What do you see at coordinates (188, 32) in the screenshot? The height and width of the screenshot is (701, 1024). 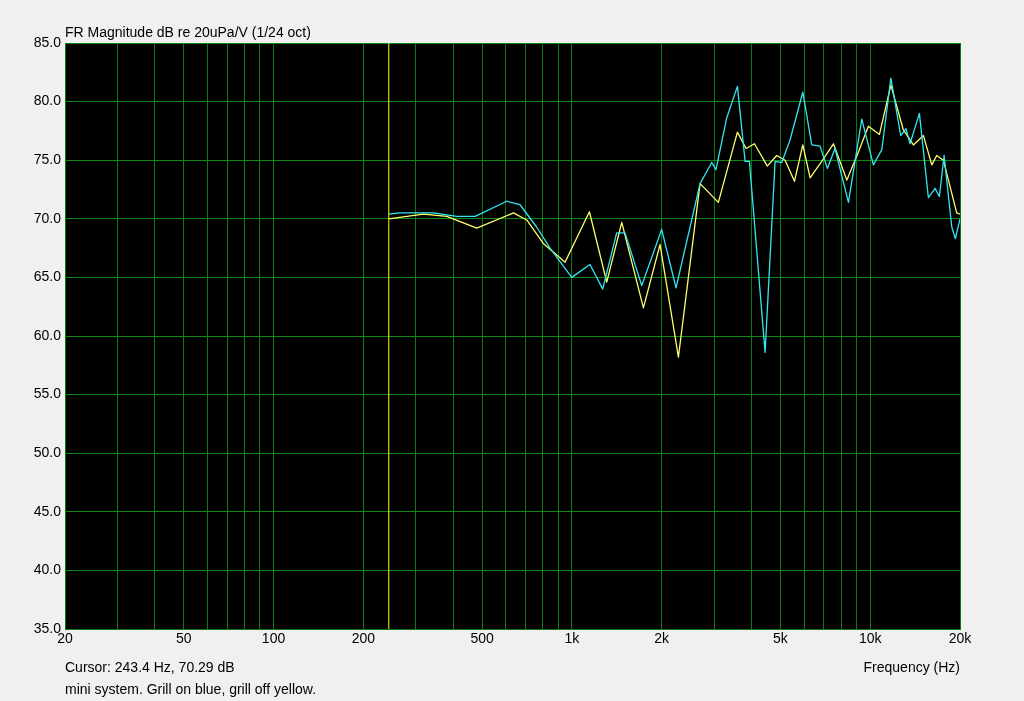 I see `chart-title: FR Magnitude dB re 20uPa/V (1/24 oct)` at bounding box center [188, 32].